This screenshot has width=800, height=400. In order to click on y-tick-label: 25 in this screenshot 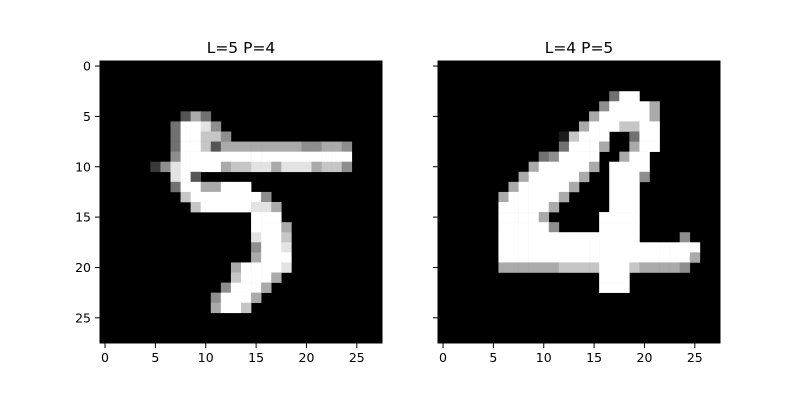, I will do `click(83, 317)`.